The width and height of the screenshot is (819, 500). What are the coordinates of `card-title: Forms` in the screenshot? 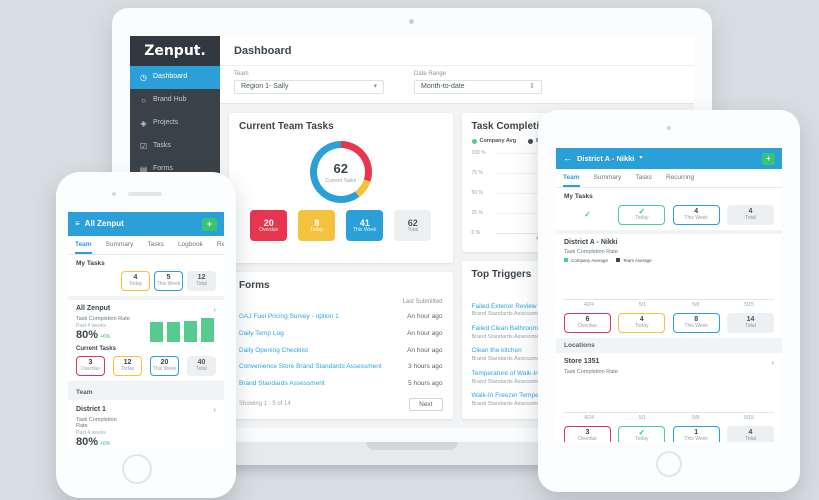 It's located at (254, 286).